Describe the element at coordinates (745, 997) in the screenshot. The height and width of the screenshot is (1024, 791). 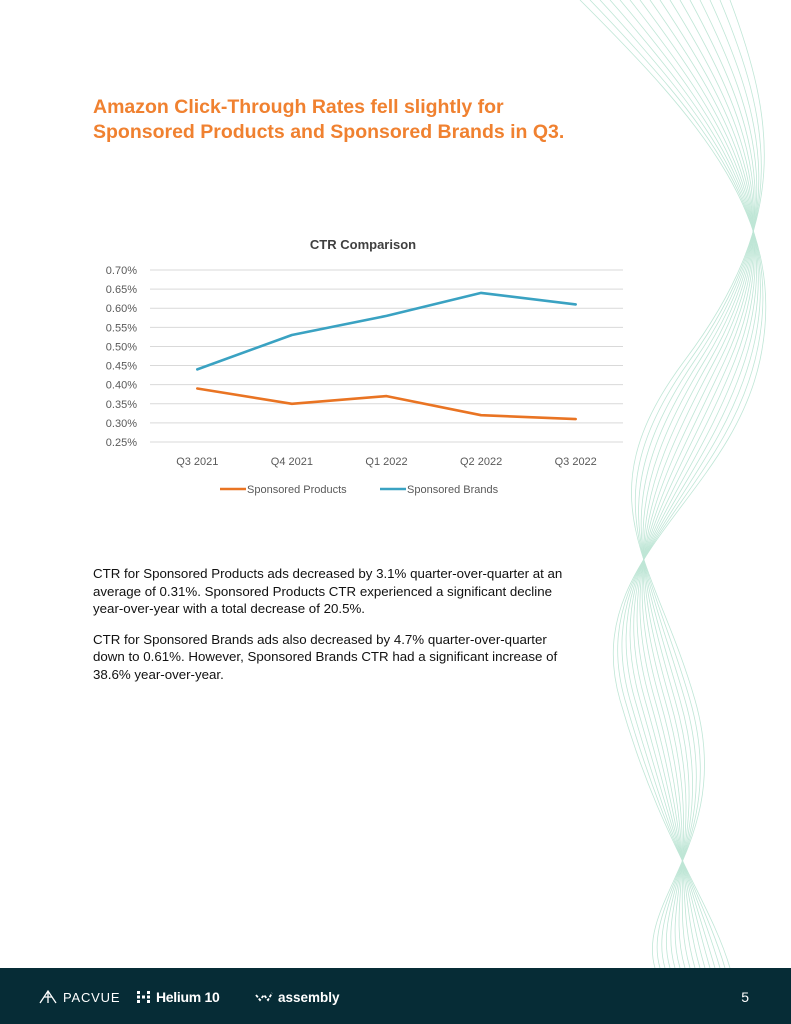
I see `page-number: 5` at that location.